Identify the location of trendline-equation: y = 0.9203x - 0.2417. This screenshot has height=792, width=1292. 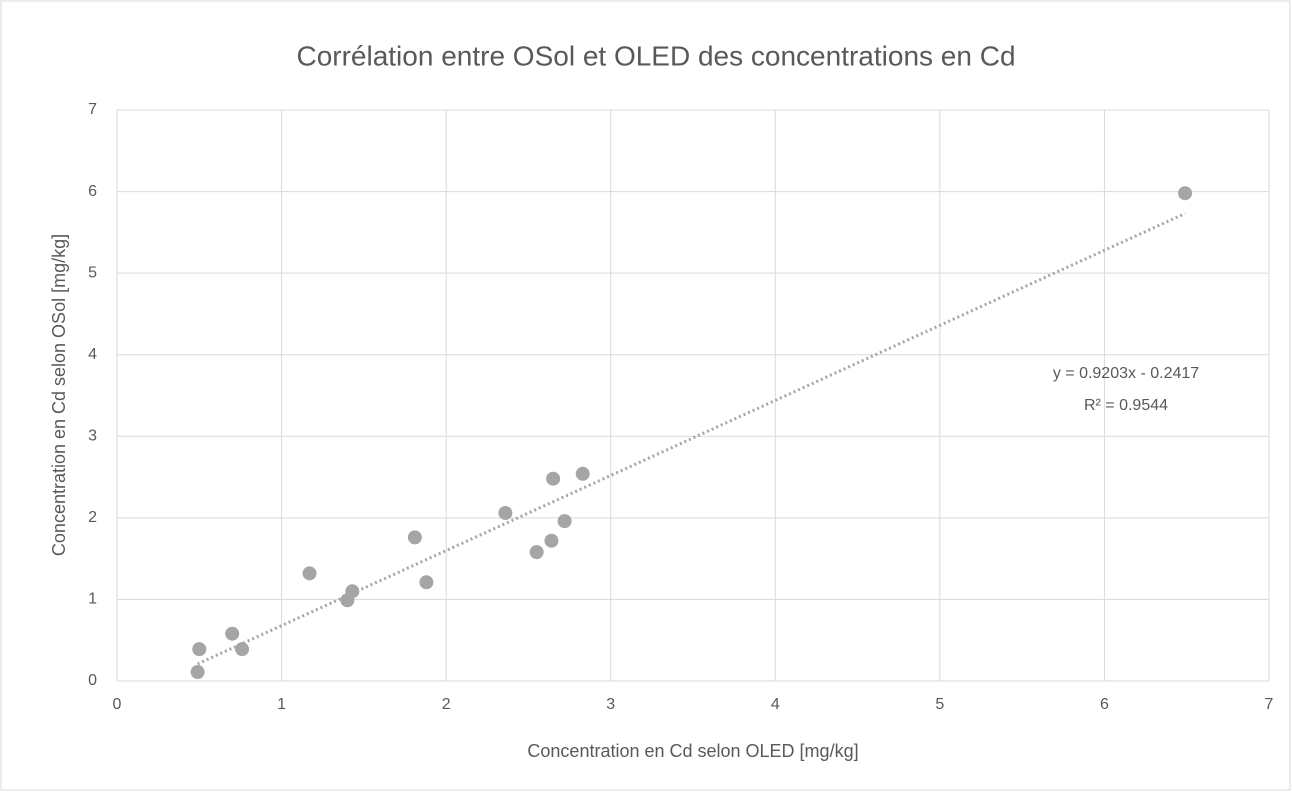
(1126, 373).